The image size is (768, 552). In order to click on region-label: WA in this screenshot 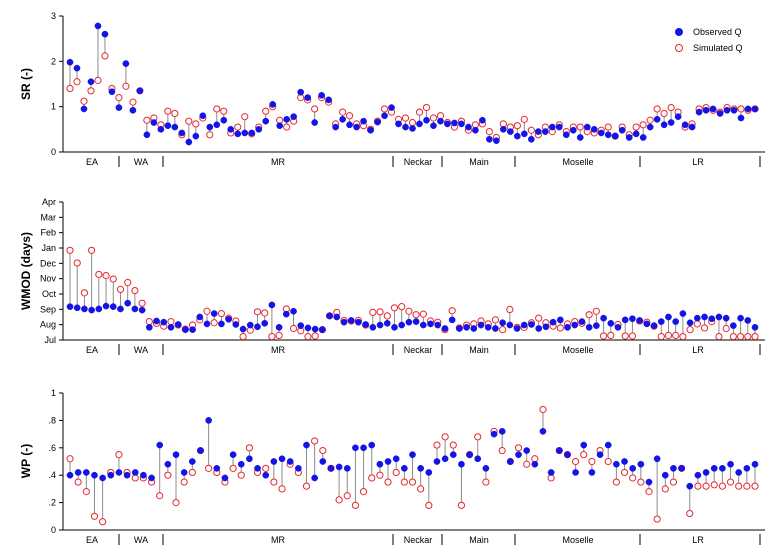, I will do `click(141, 540)`.